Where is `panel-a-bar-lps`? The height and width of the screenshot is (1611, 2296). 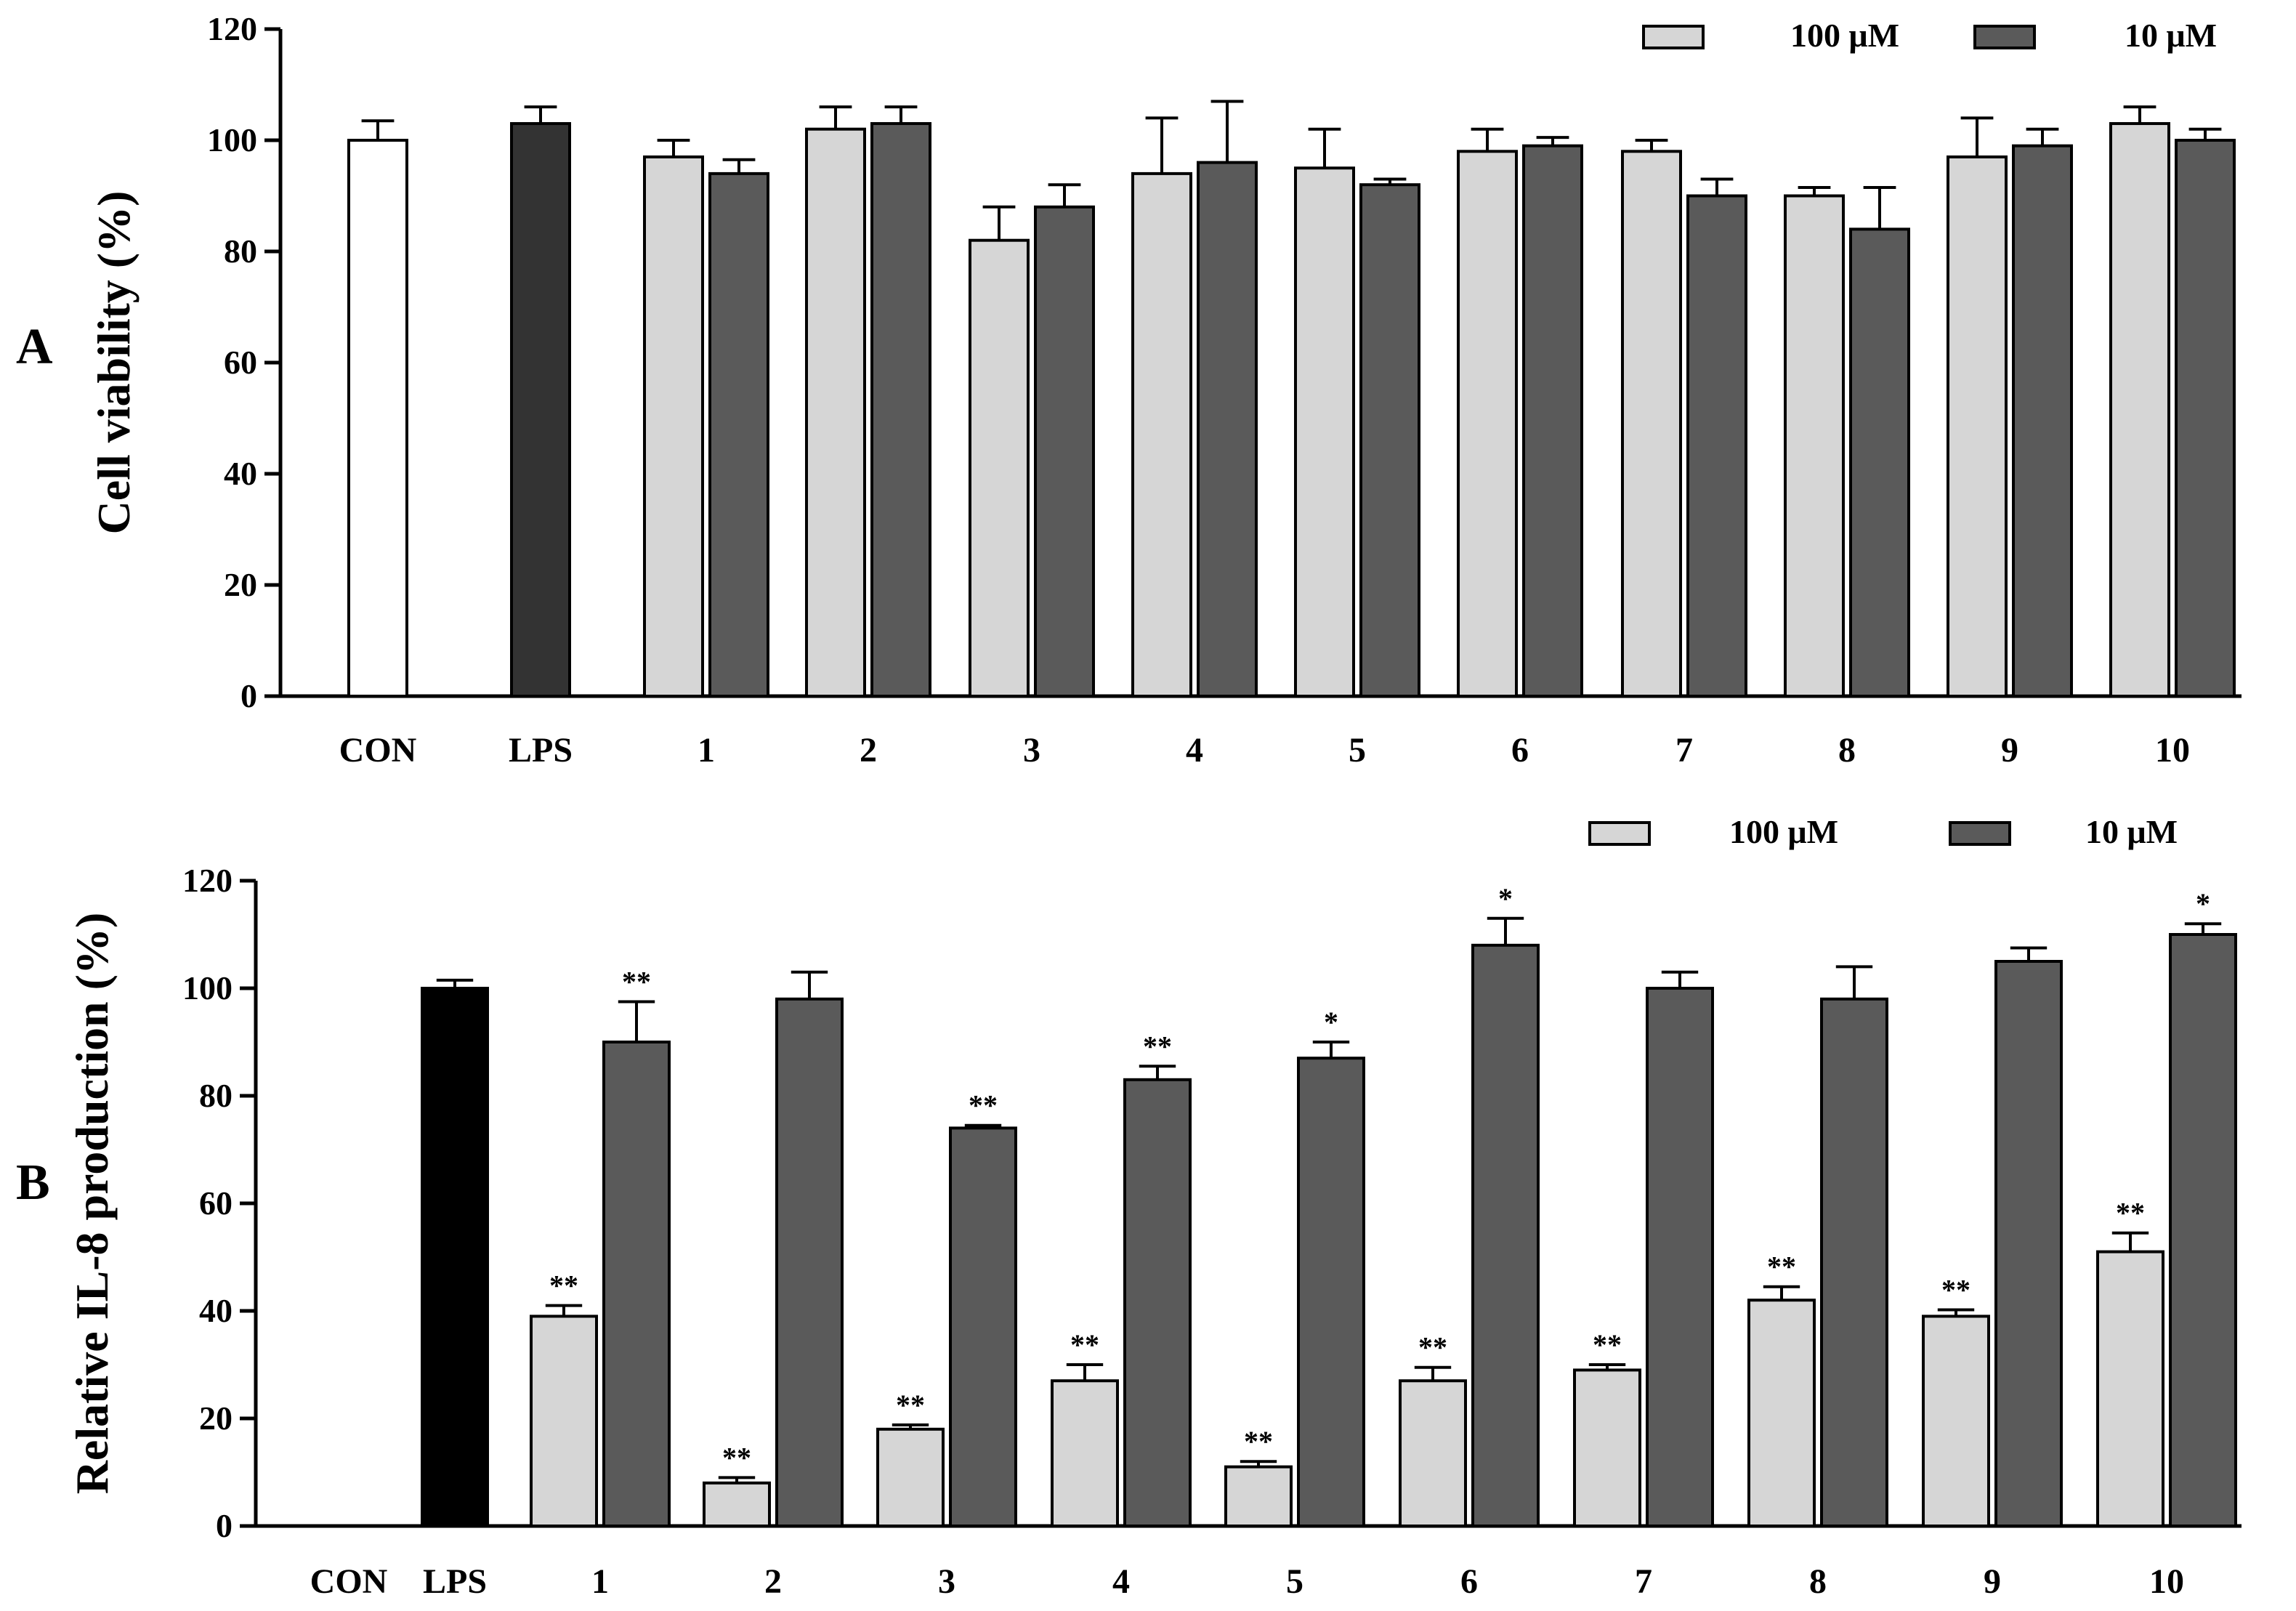
panel-a-bar-lps is located at coordinates (540, 410).